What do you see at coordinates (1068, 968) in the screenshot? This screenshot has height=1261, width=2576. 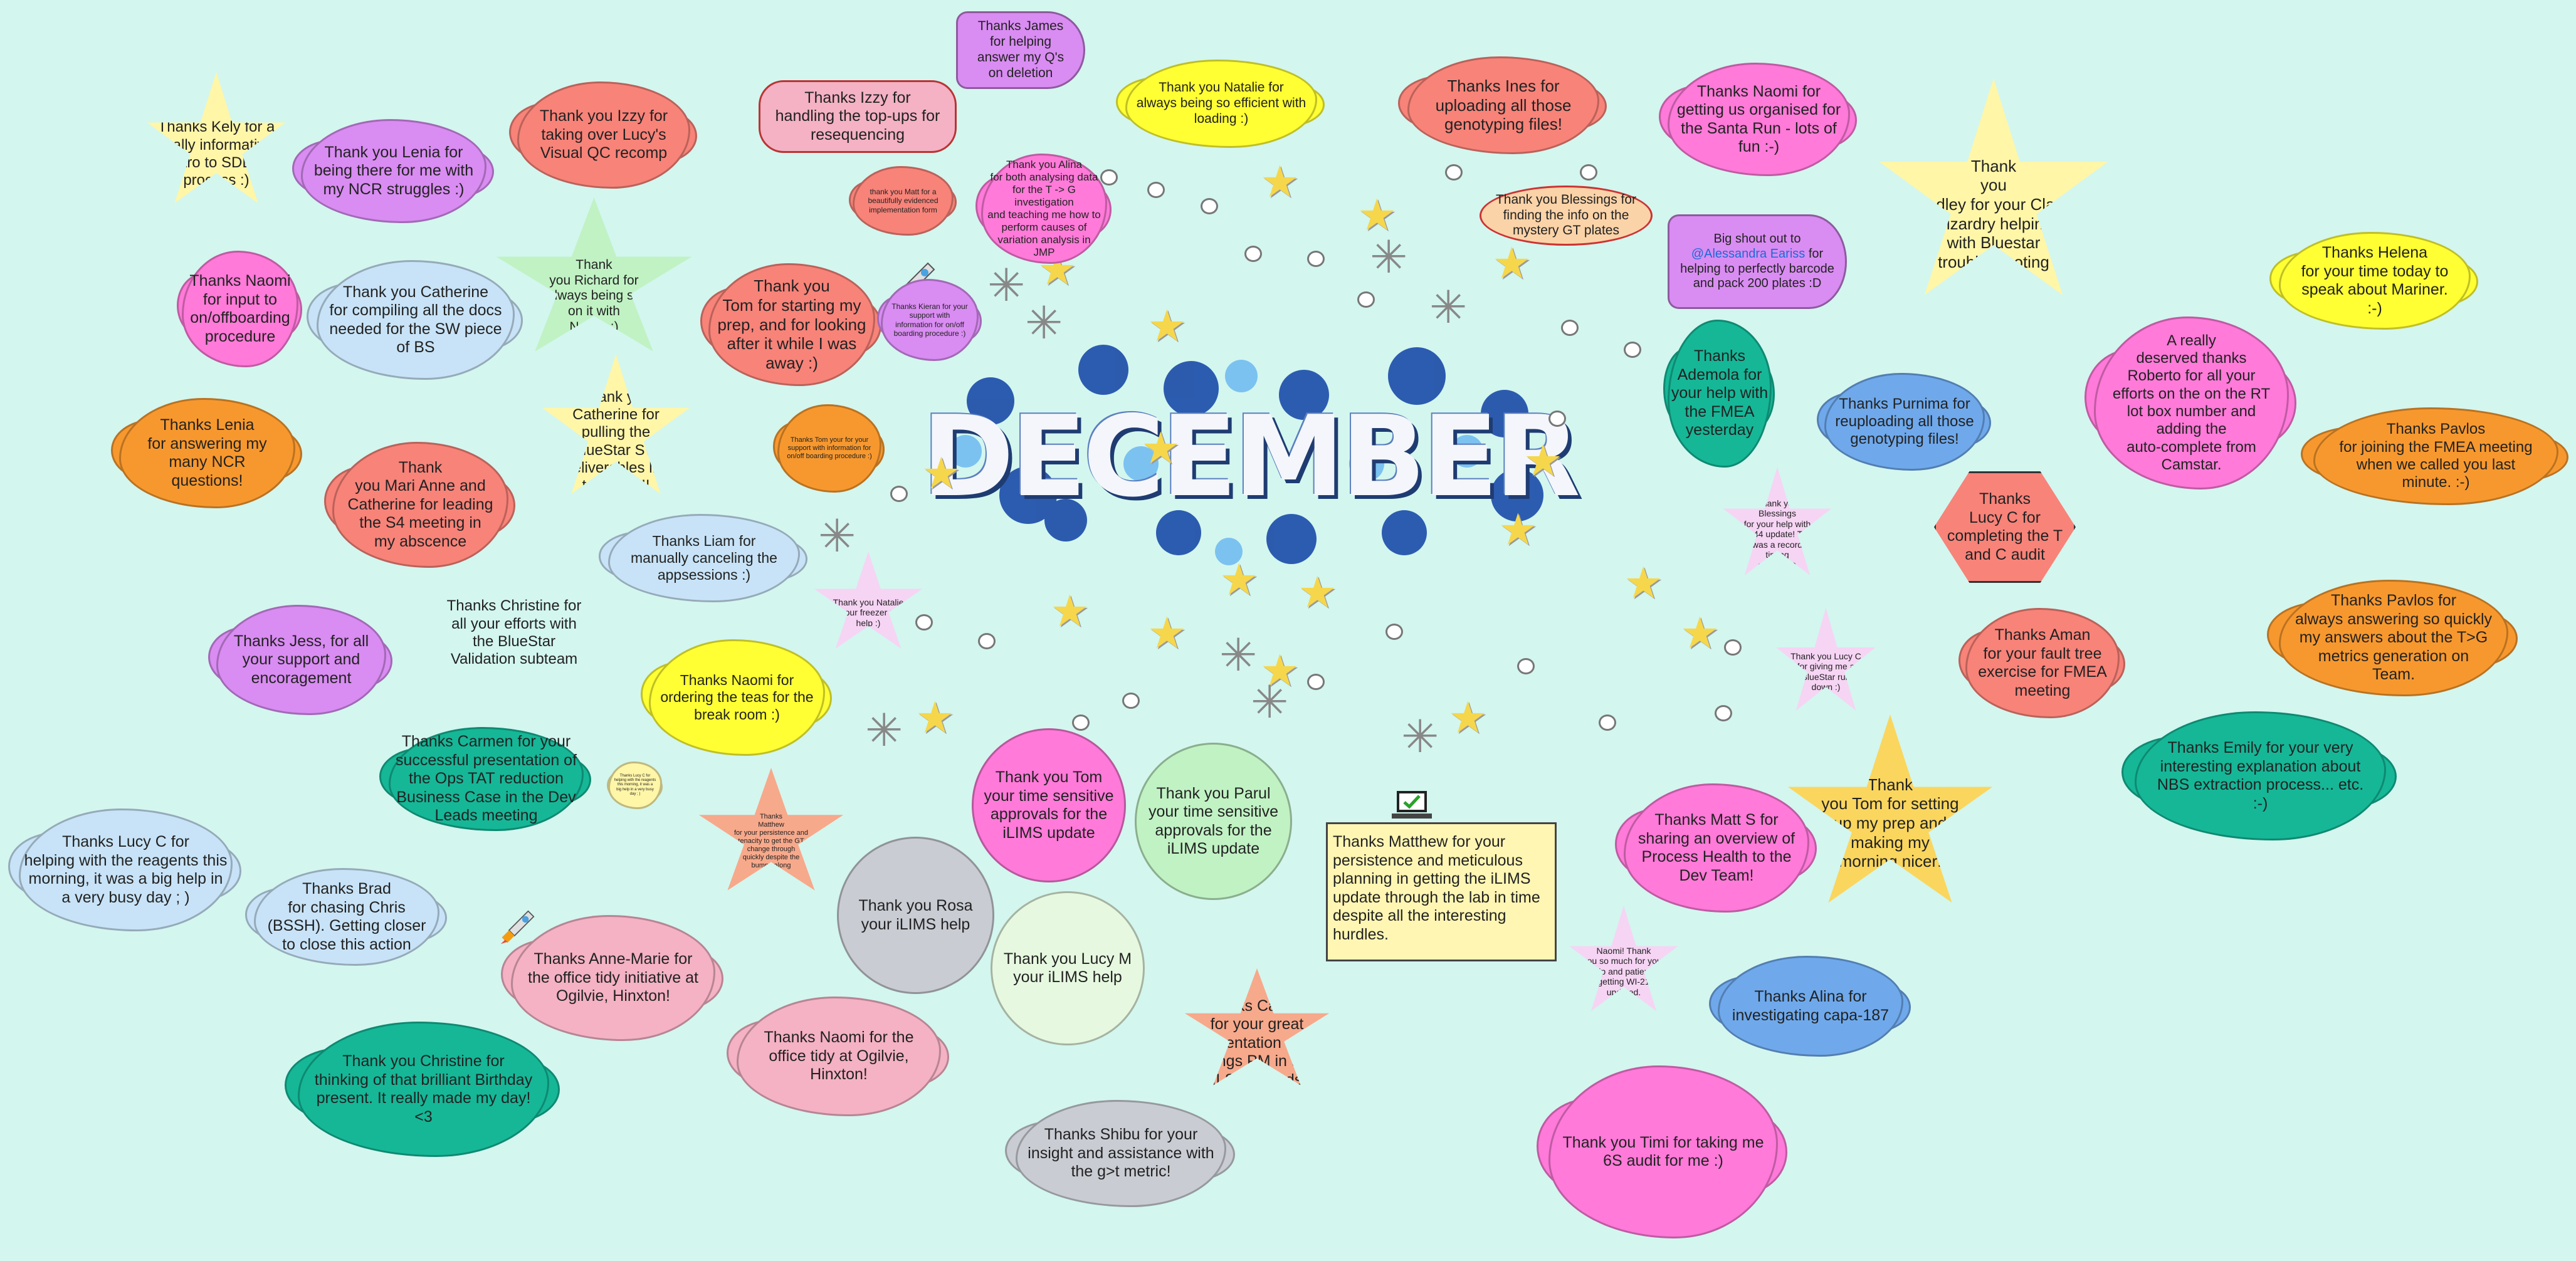 I see `note-lucy-m: Thank you Lucy M your iLIMS help` at bounding box center [1068, 968].